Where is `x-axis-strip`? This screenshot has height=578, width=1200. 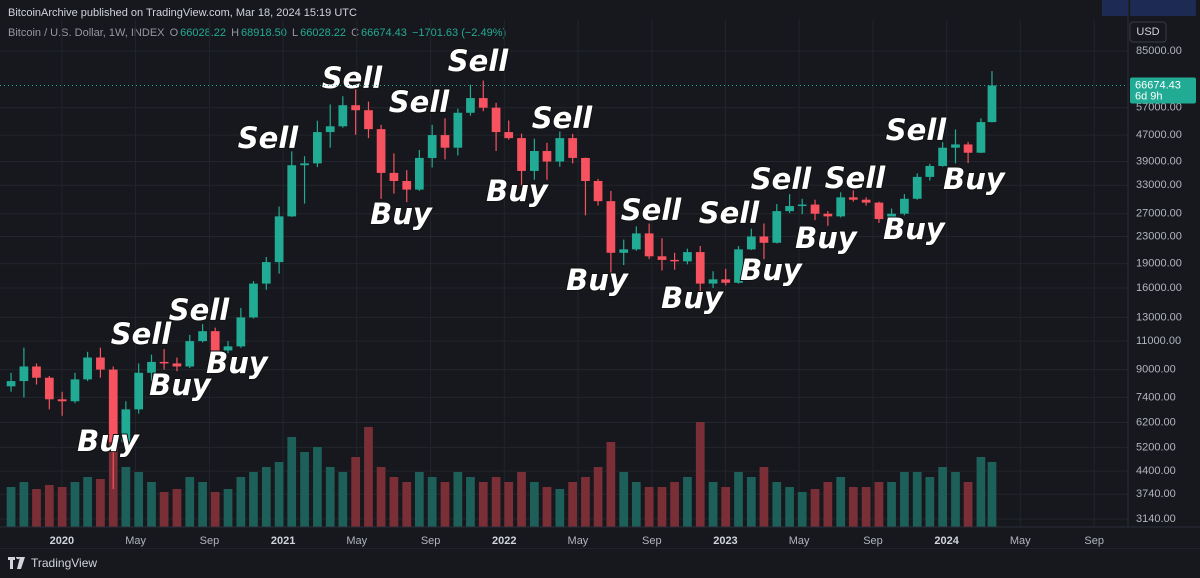
x-axis-strip is located at coordinates (600, 537).